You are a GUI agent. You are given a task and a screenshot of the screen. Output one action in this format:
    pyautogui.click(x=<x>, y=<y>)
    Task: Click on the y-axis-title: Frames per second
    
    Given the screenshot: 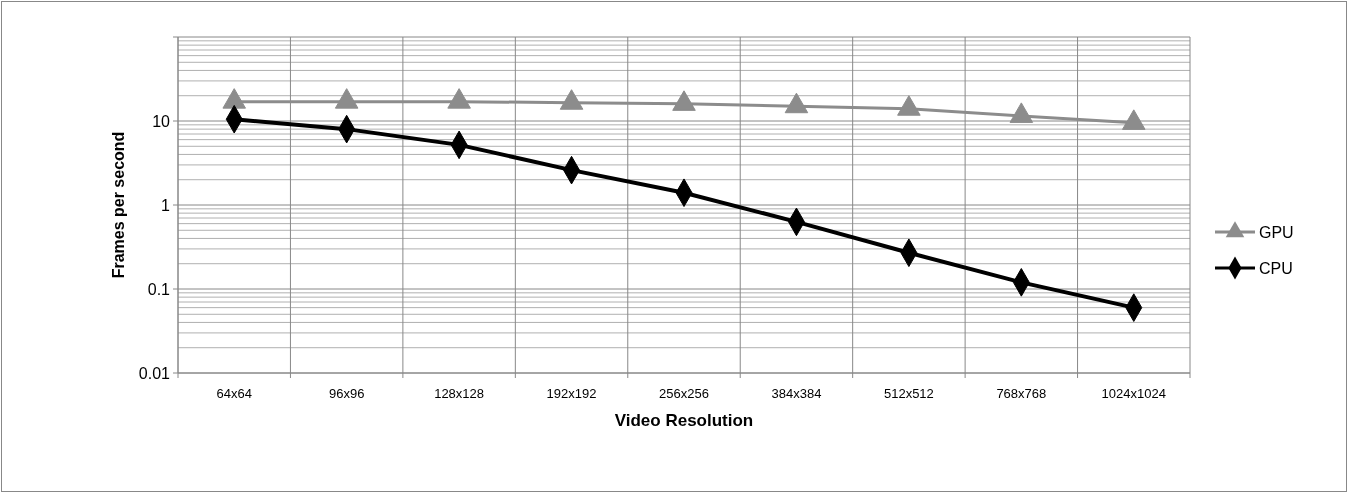 What is the action you would take?
    pyautogui.click(x=118, y=205)
    